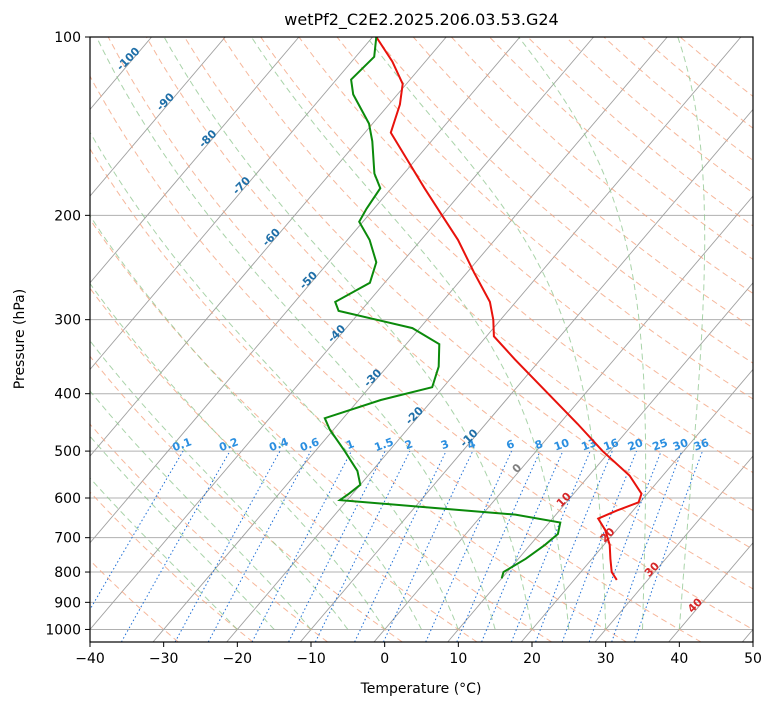 The width and height of the screenshot is (775, 708). I want to click on isotherm-label: -10, so click(468, 437).